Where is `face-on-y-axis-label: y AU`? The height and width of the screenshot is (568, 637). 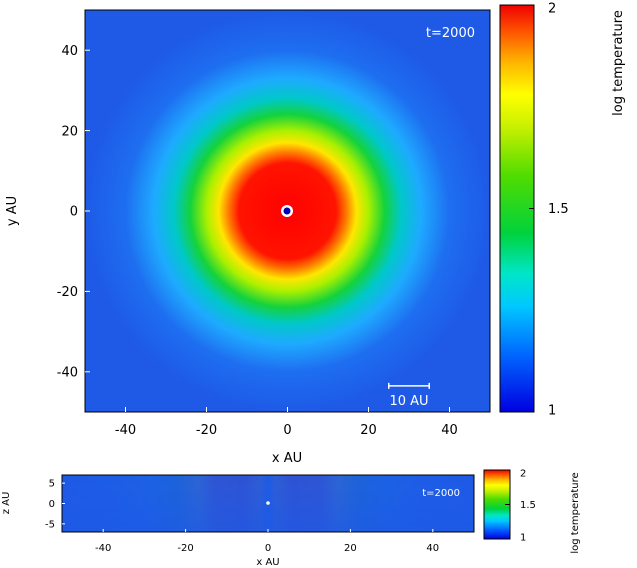
face-on-y-axis-label: y AU is located at coordinates (12, 211).